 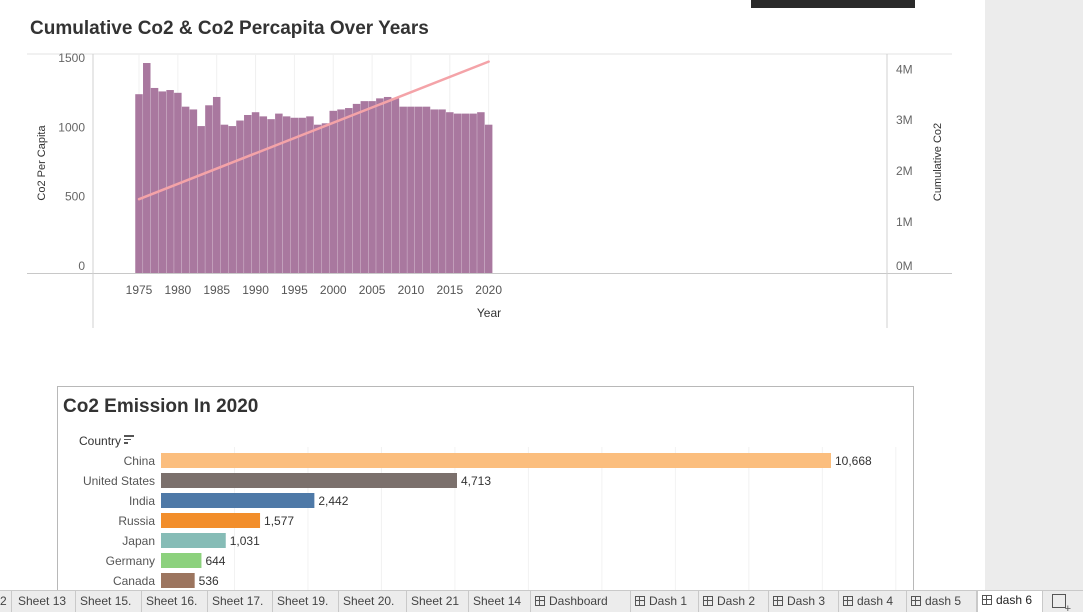 What do you see at coordinates (500, 601) in the screenshot?
I see `tab-sheet-14: Sheet 14` at bounding box center [500, 601].